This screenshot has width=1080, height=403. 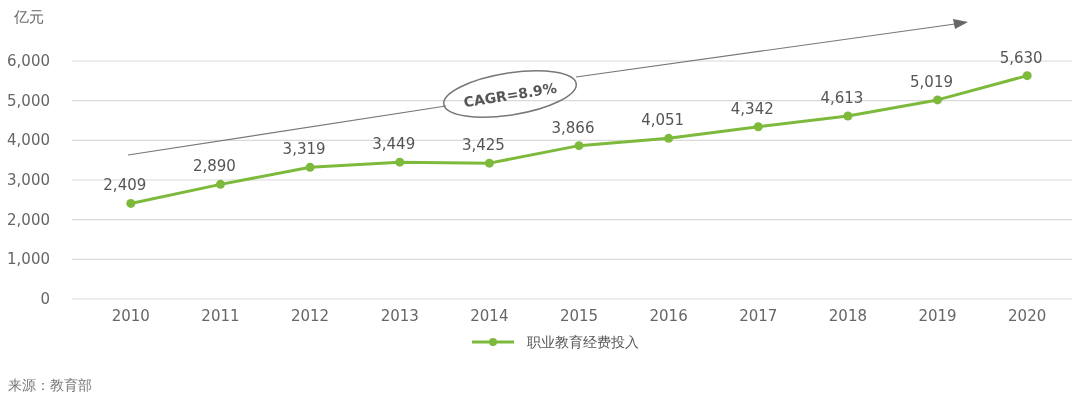 What do you see at coordinates (28, 100) in the screenshot?
I see `y-tick-label: 5,000` at bounding box center [28, 100].